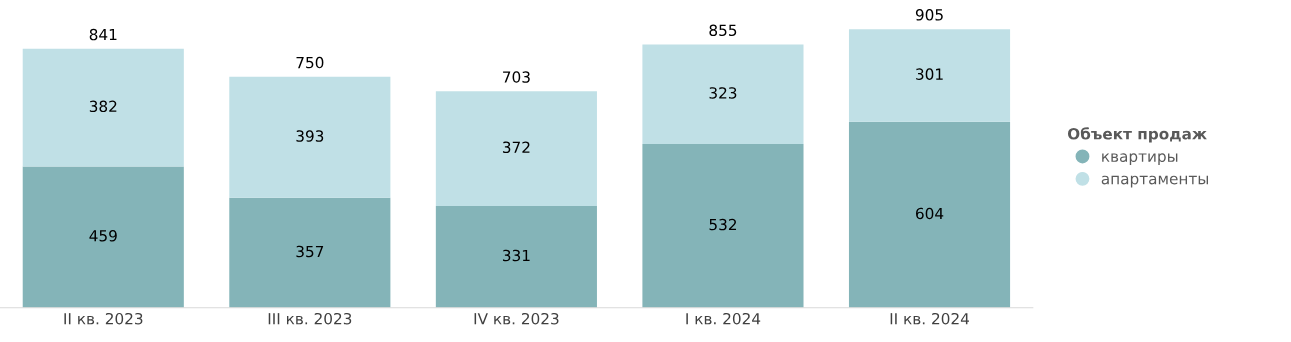 This screenshot has width=1291, height=342. I want to click on data-label: 323, so click(723, 93).